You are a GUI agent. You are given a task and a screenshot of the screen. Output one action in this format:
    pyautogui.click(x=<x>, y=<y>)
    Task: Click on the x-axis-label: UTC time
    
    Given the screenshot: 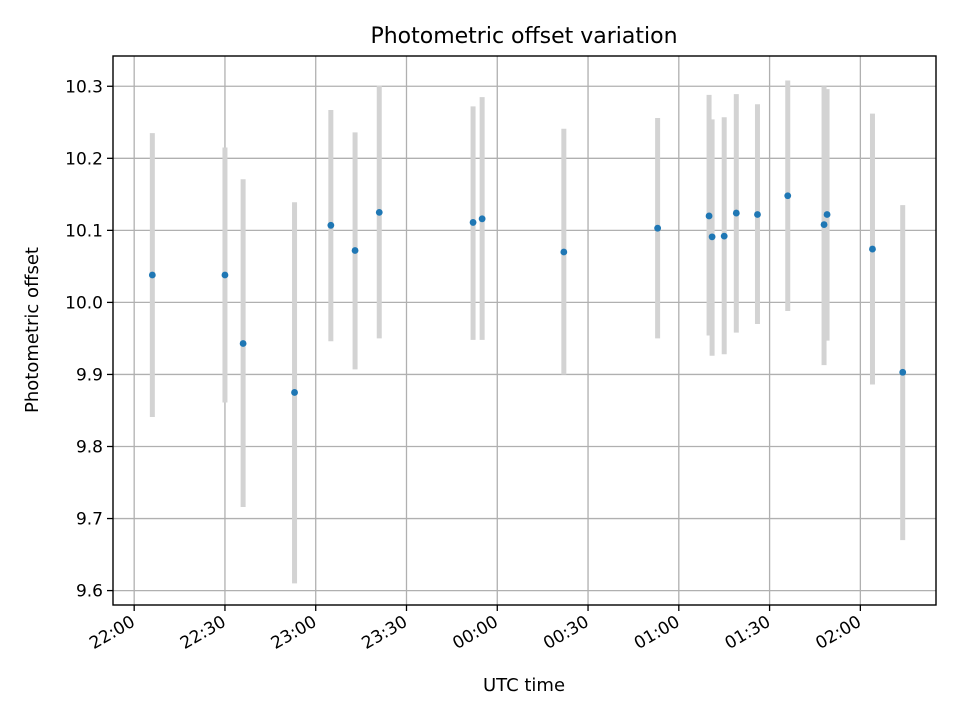 What is the action you would take?
    pyautogui.click(x=524, y=685)
    